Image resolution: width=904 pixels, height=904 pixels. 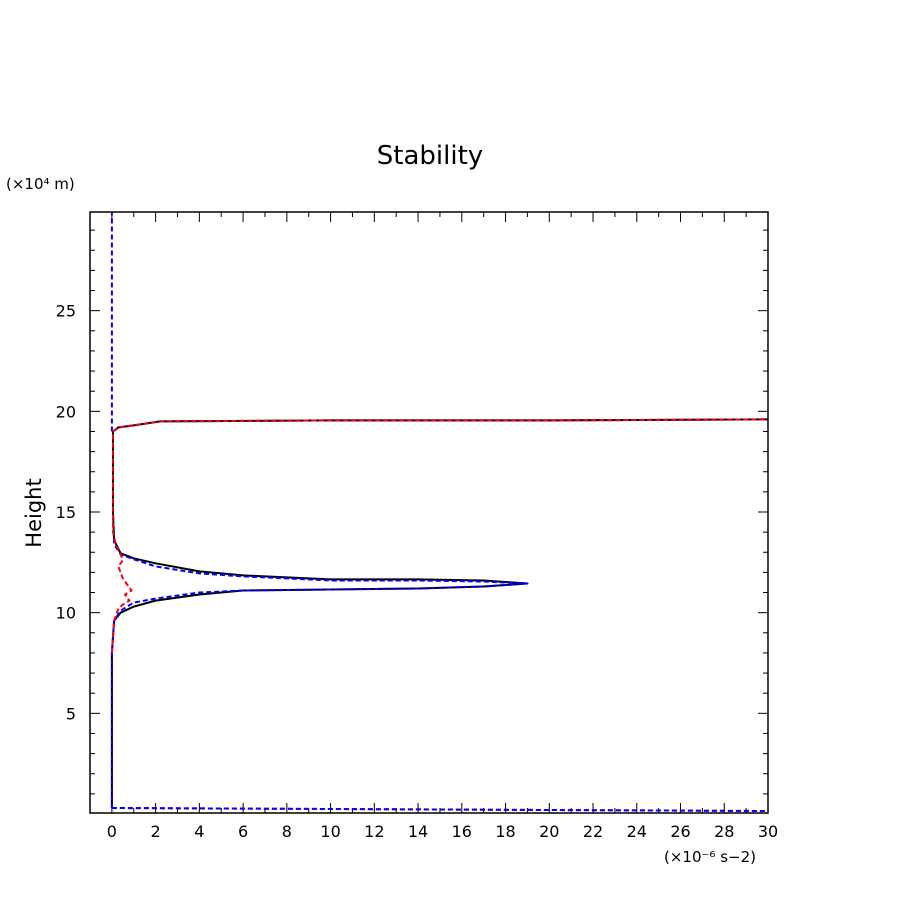 What do you see at coordinates (112, 831) in the screenshot?
I see `x-tick-label: 0` at bounding box center [112, 831].